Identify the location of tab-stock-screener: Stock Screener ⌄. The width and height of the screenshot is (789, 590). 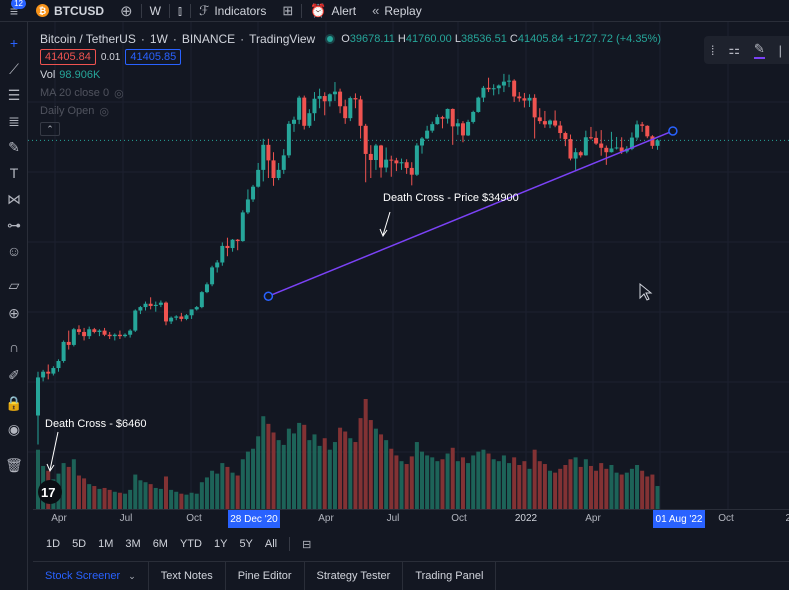
(91, 575).